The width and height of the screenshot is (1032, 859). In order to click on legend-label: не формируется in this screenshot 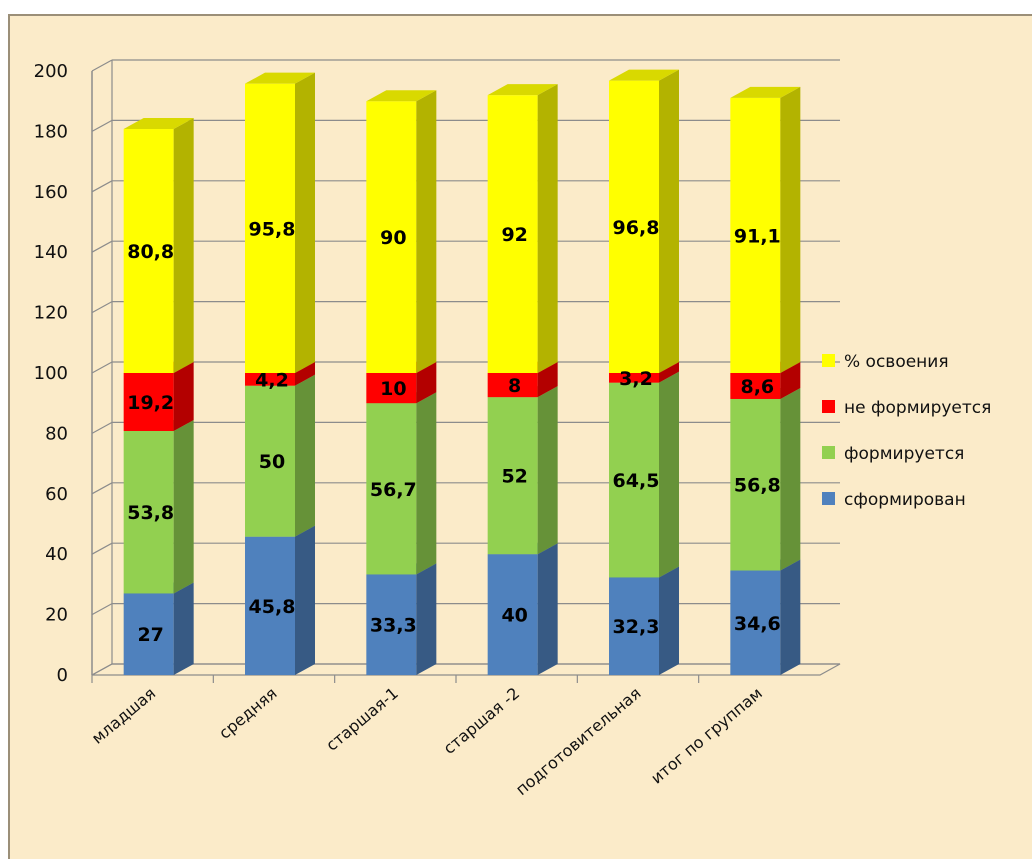, I will do `click(917, 408)`.